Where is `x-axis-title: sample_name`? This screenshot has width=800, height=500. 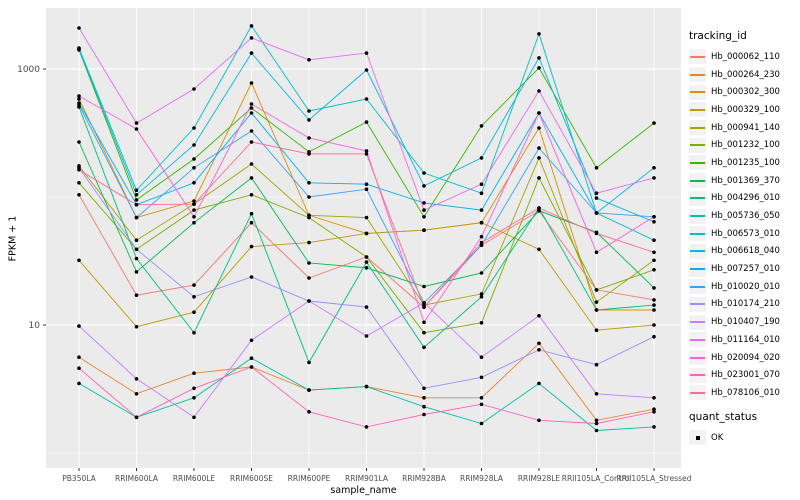 x-axis-title: sample_name is located at coordinates (363, 490).